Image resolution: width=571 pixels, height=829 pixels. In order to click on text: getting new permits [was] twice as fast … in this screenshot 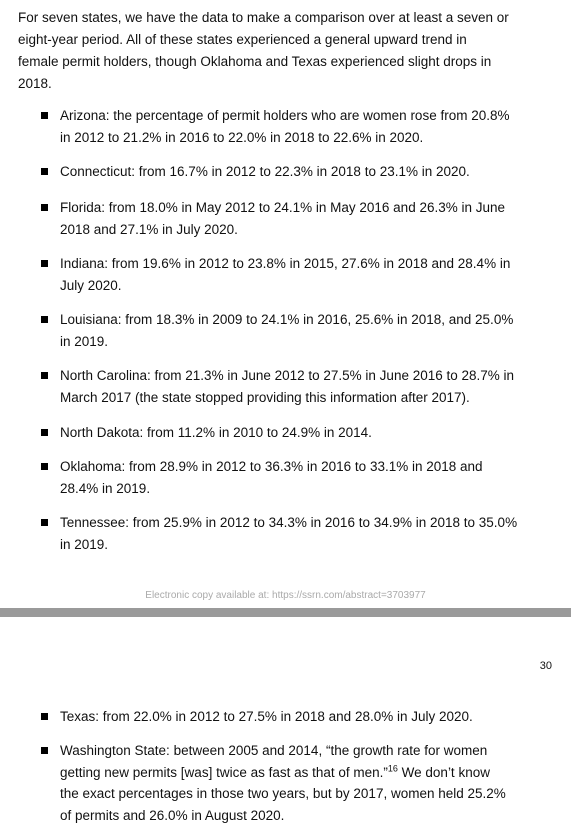, I will do `click(224, 772)`.